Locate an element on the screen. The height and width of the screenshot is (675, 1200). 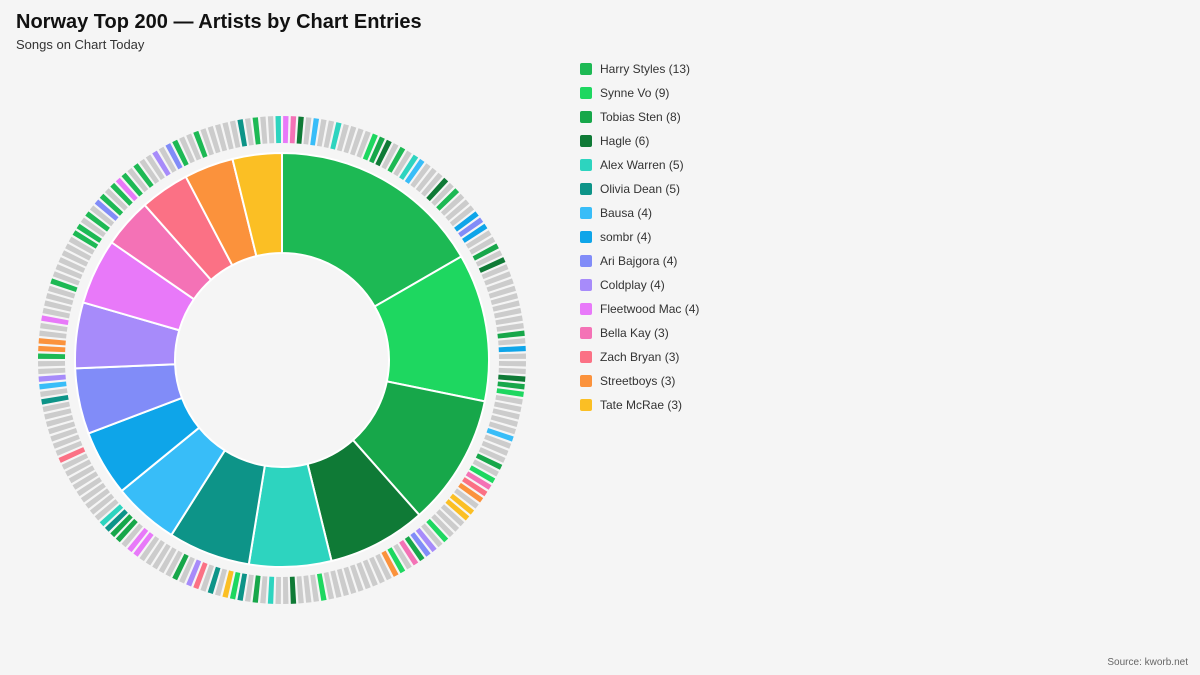
legend-item-sombr: sombr (4) is located at coordinates (639, 237).